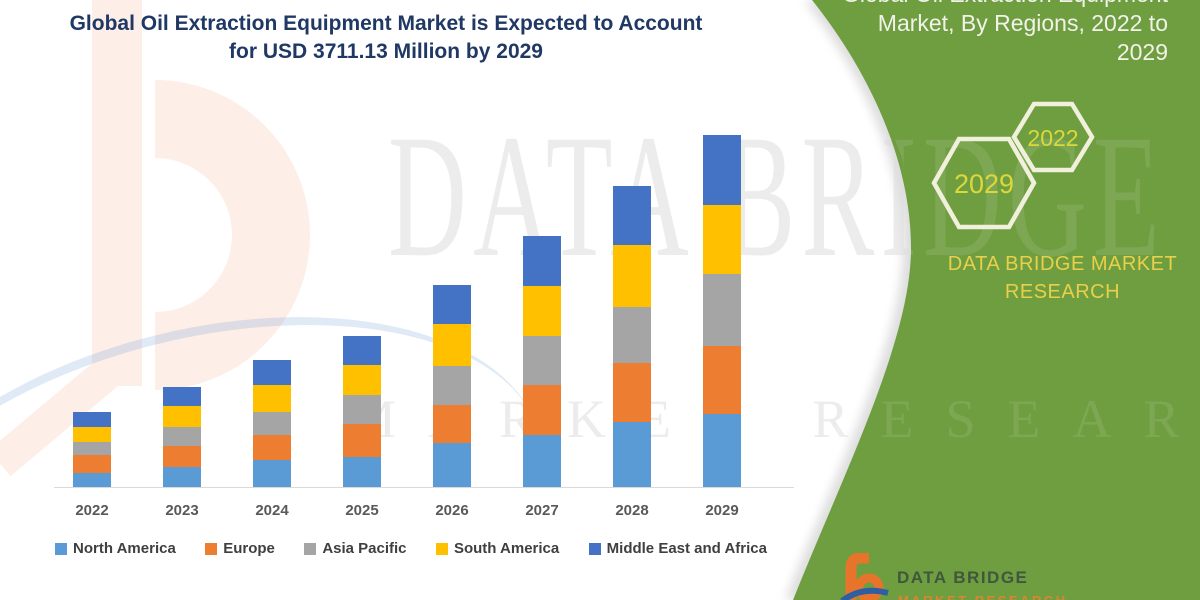 The width and height of the screenshot is (1200, 600). I want to click on bar-segment-2022-middle-east-and-africa, so click(92, 419).